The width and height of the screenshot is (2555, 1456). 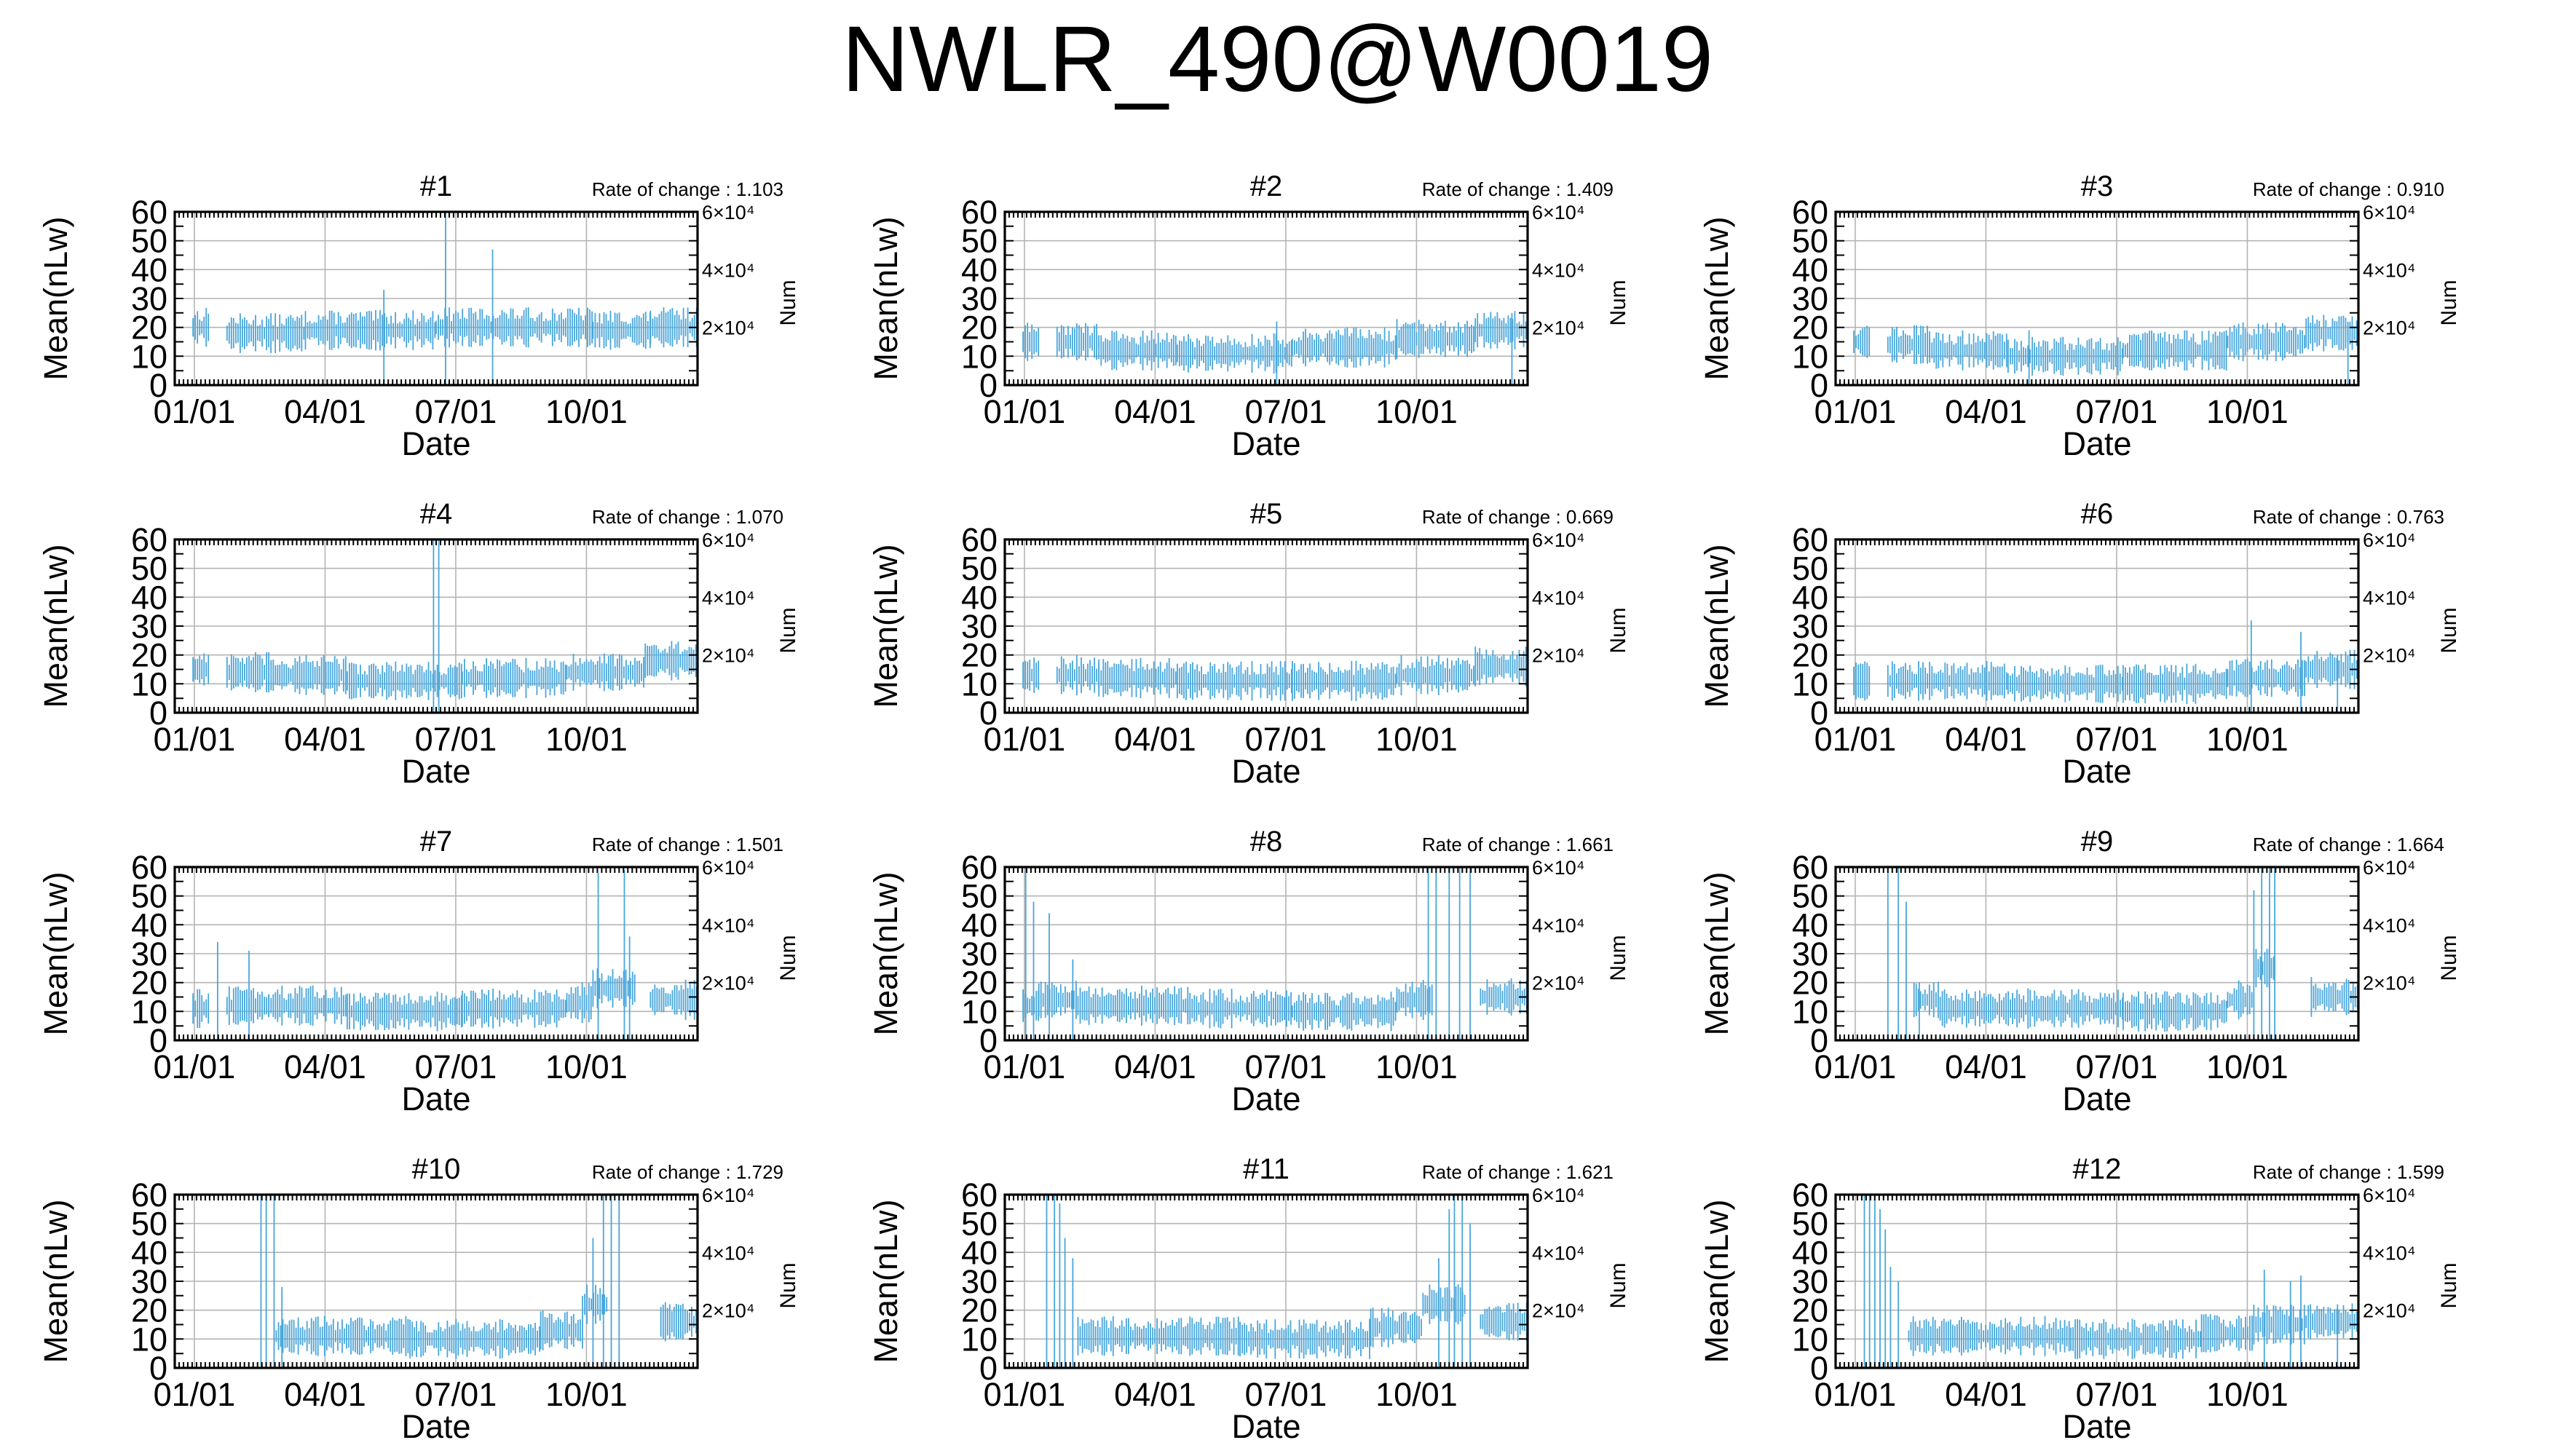 I want to click on y-tick-label: 20, so click(x=979, y=328).